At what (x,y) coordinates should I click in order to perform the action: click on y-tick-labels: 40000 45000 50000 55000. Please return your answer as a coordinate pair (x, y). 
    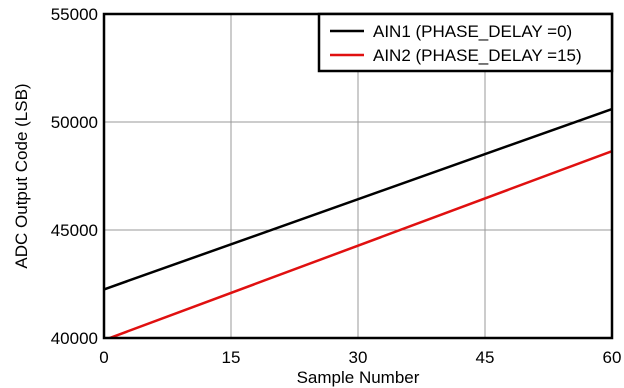
    Looking at the image, I should click on (74, 176).